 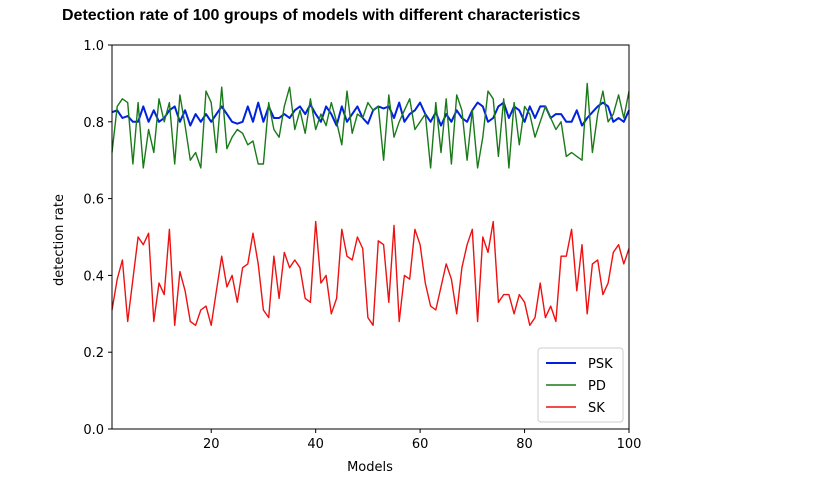 I want to click on x-axis-label: Models, so click(x=370, y=467).